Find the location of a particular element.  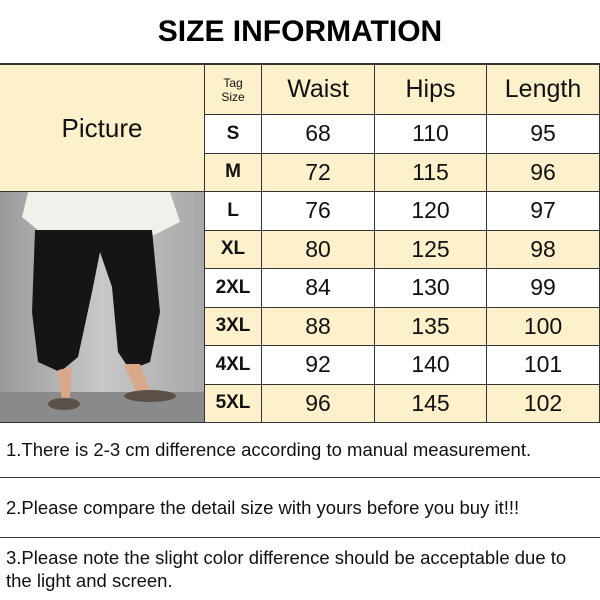

row-XL-waist: 80 is located at coordinates (318, 249).